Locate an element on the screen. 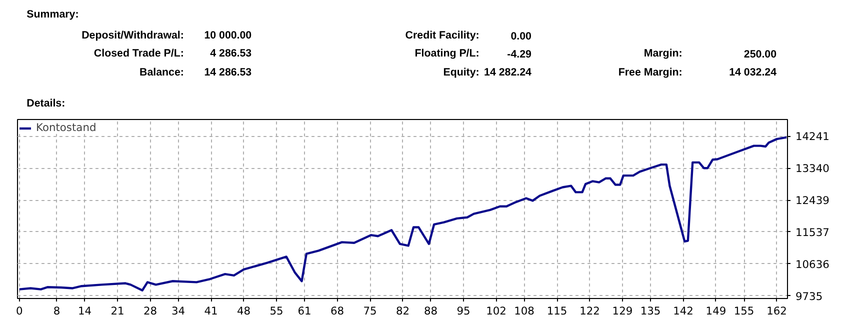 This screenshot has width=842, height=318. x-tick-label: 41 is located at coordinates (211, 311).